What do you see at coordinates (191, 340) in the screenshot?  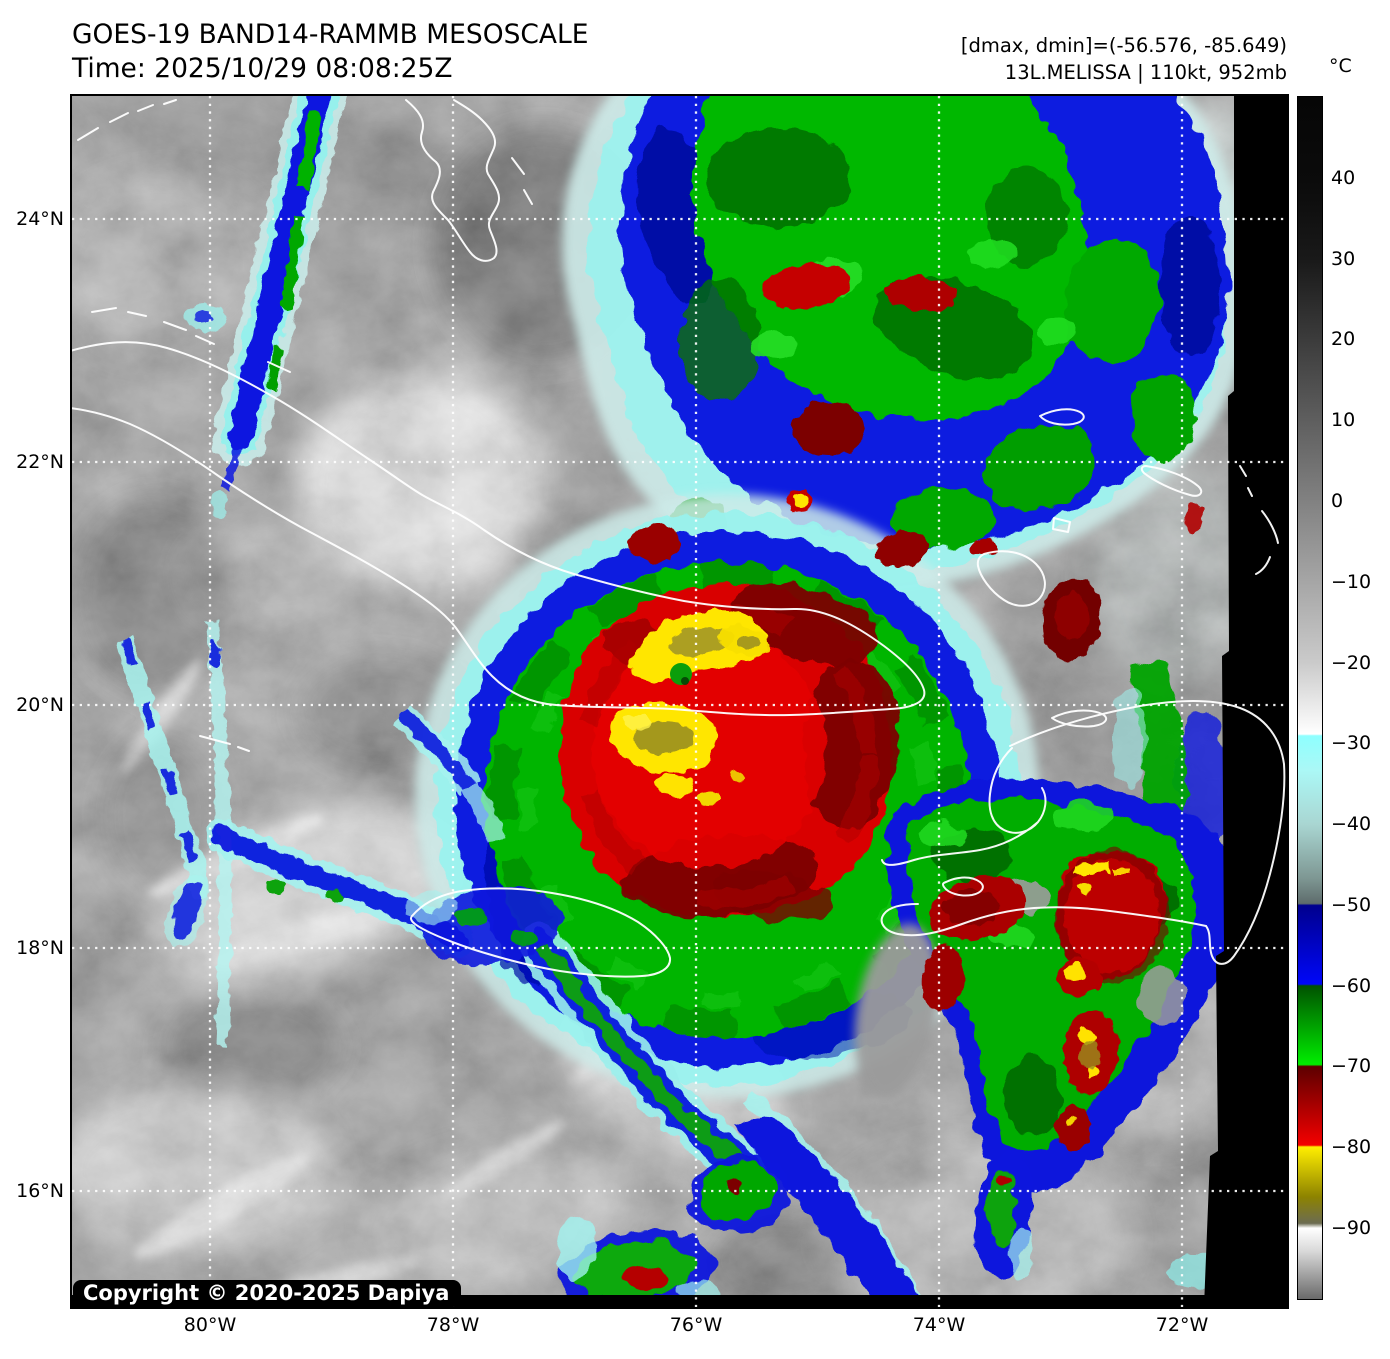 I see `coastline-cuba-keys` at bounding box center [191, 340].